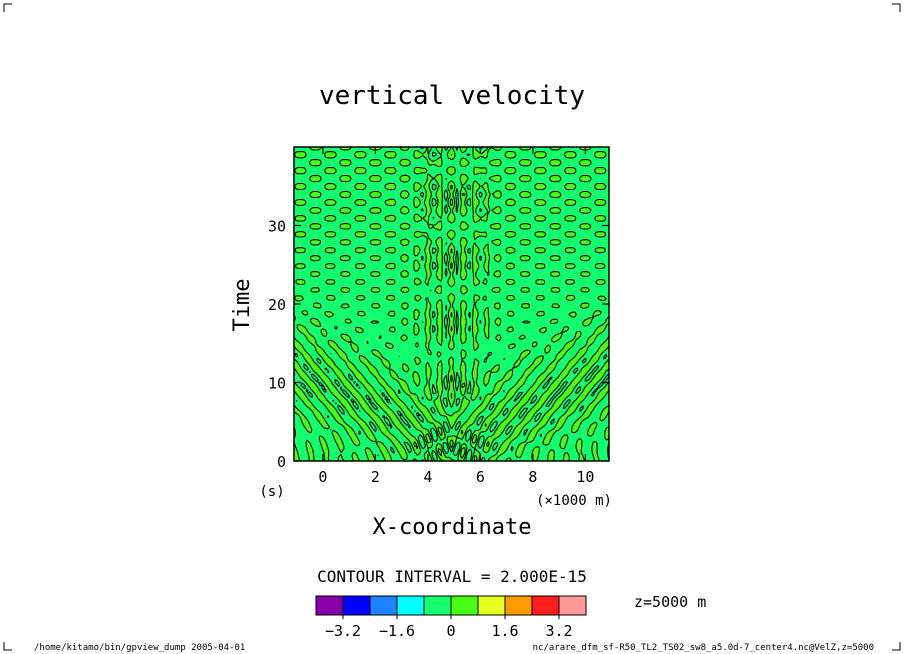  What do you see at coordinates (452, 576) in the screenshot?
I see `contour-interval-text: CONTOUR INTERVAL = 2.000E-15` at bounding box center [452, 576].